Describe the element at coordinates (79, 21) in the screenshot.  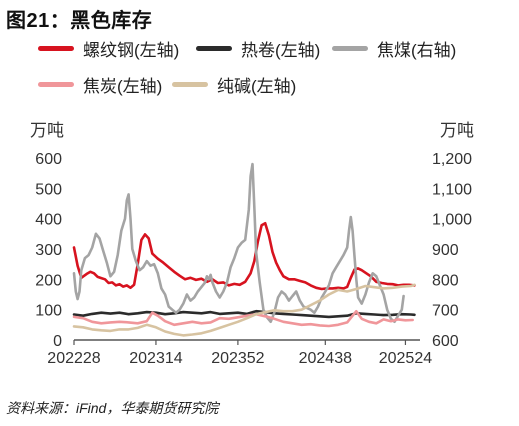
I see `figure-title: 图21：黑色库存` at that location.